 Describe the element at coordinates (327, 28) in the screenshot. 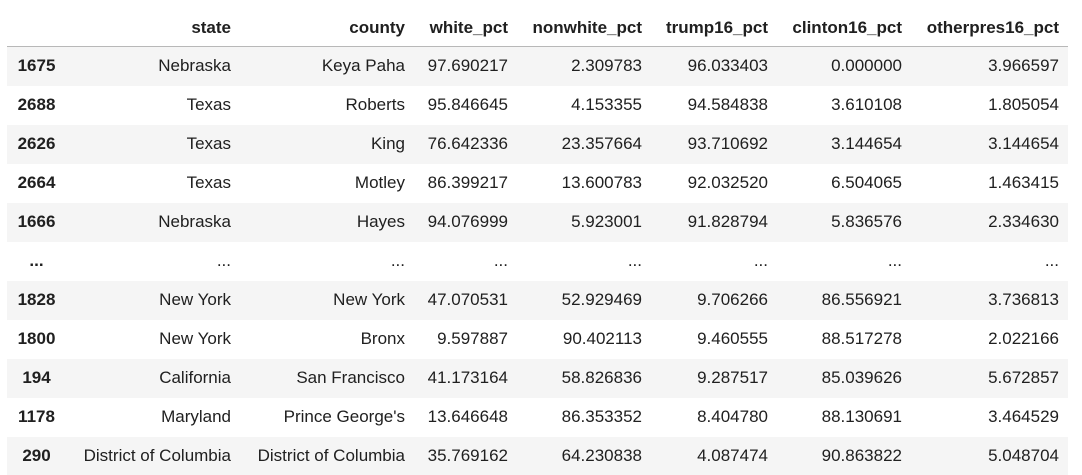

I see `column-header-county: county` at that location.